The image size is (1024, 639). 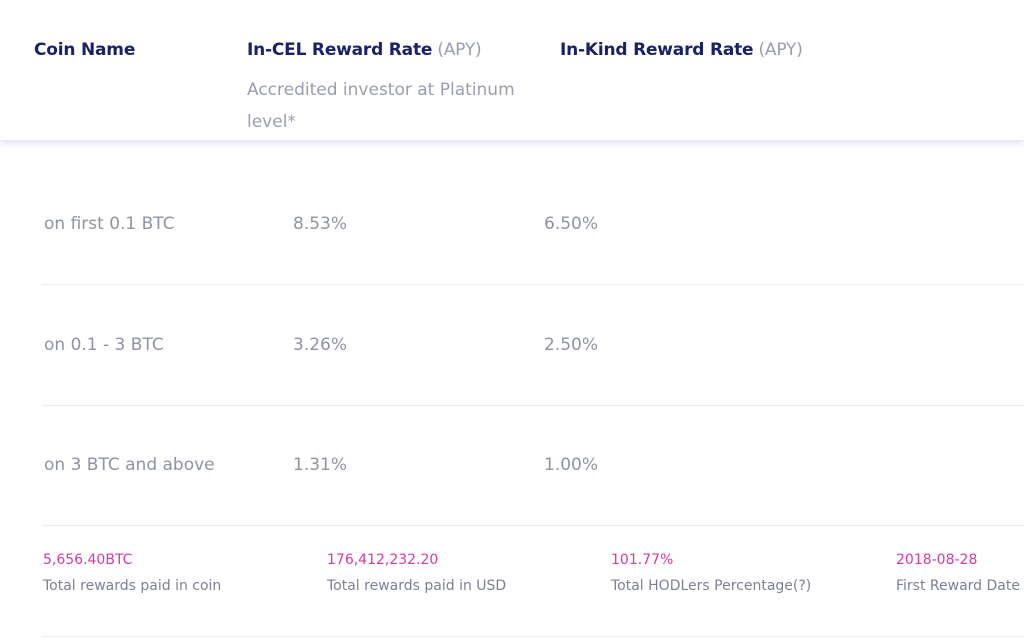 What do you see at coordinates (642, 560) in the screenshot?
I see `stat-value: 101.77%` at bounding box center [642, 560].